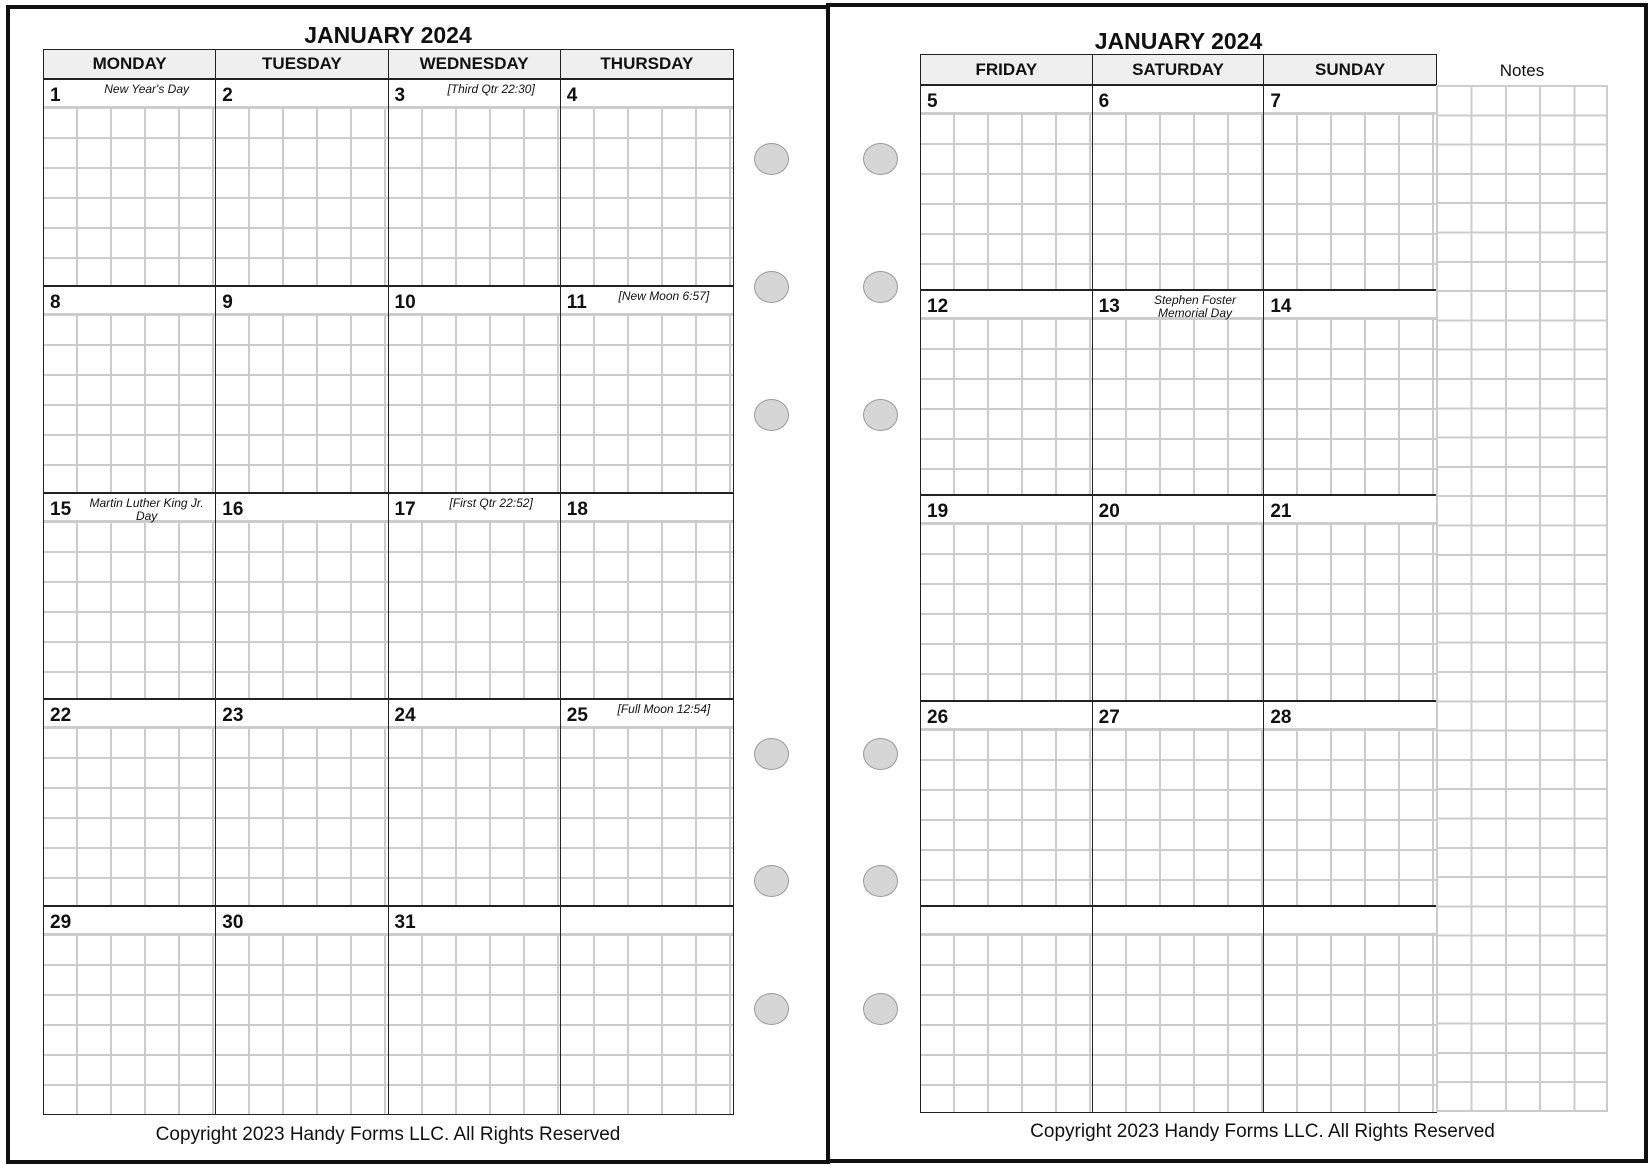 This screenshot has width=1652, height=1166. What do you see at coordinates (576, 302) in the screenshot?
I see `day-number: 11` at bounding box center [576, 302].